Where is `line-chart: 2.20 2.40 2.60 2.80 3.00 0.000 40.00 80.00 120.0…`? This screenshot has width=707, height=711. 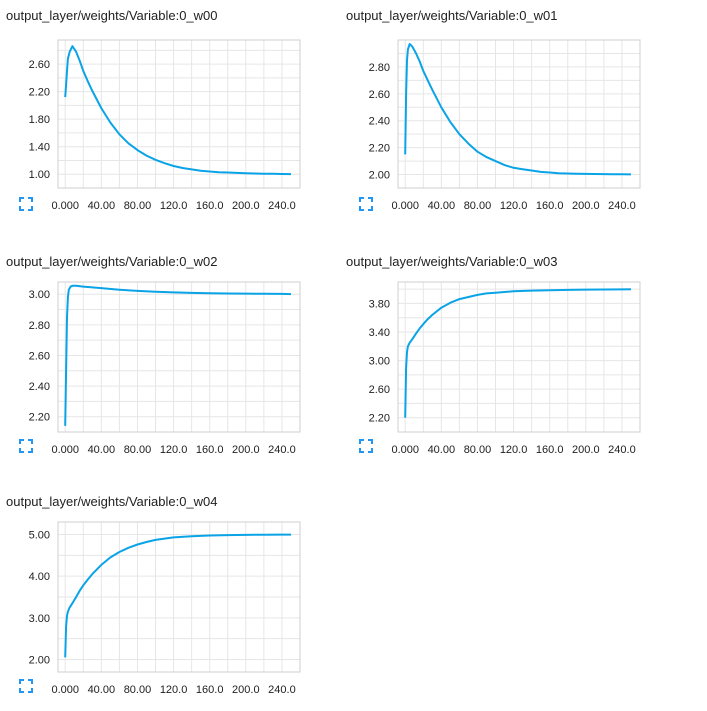
line-chart: 2.20 2.40 2.60 2.80 3.00 0.000 40.00 80.00 120.0… is located at coordinates (165, 368).